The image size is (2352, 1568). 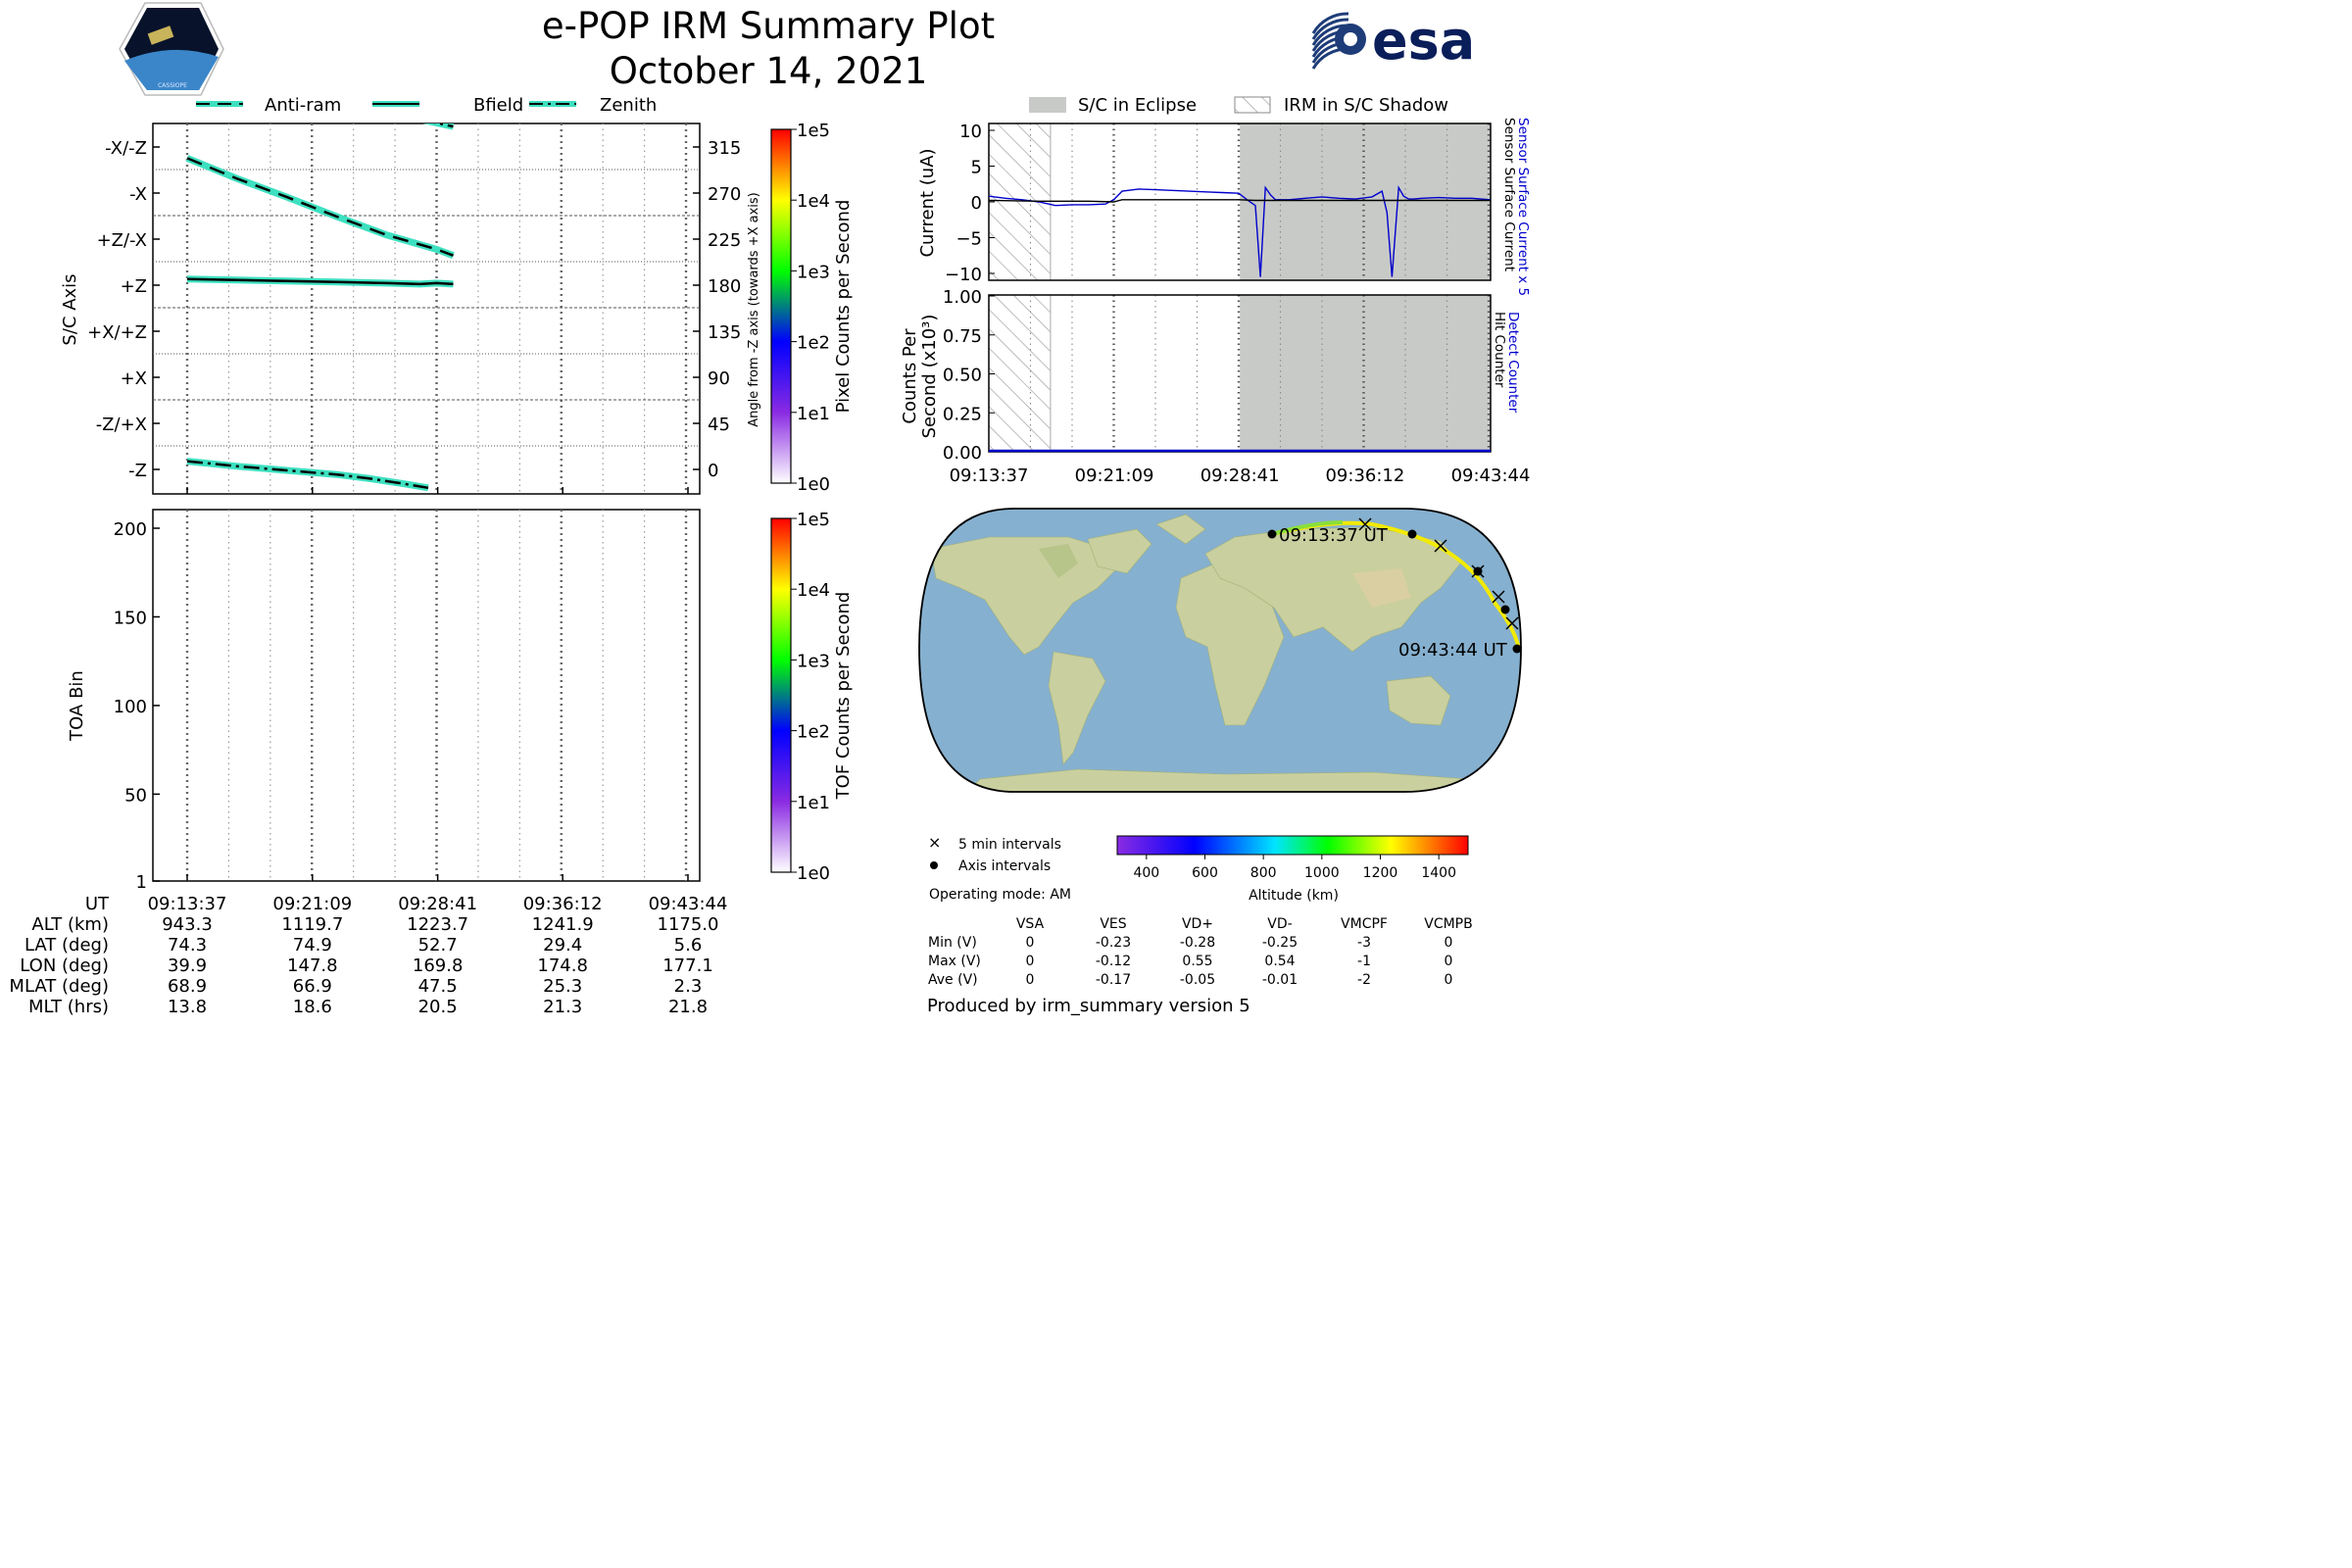 I want to click on colorbar-tick-label: 1e1, so click(x=813, y=803).